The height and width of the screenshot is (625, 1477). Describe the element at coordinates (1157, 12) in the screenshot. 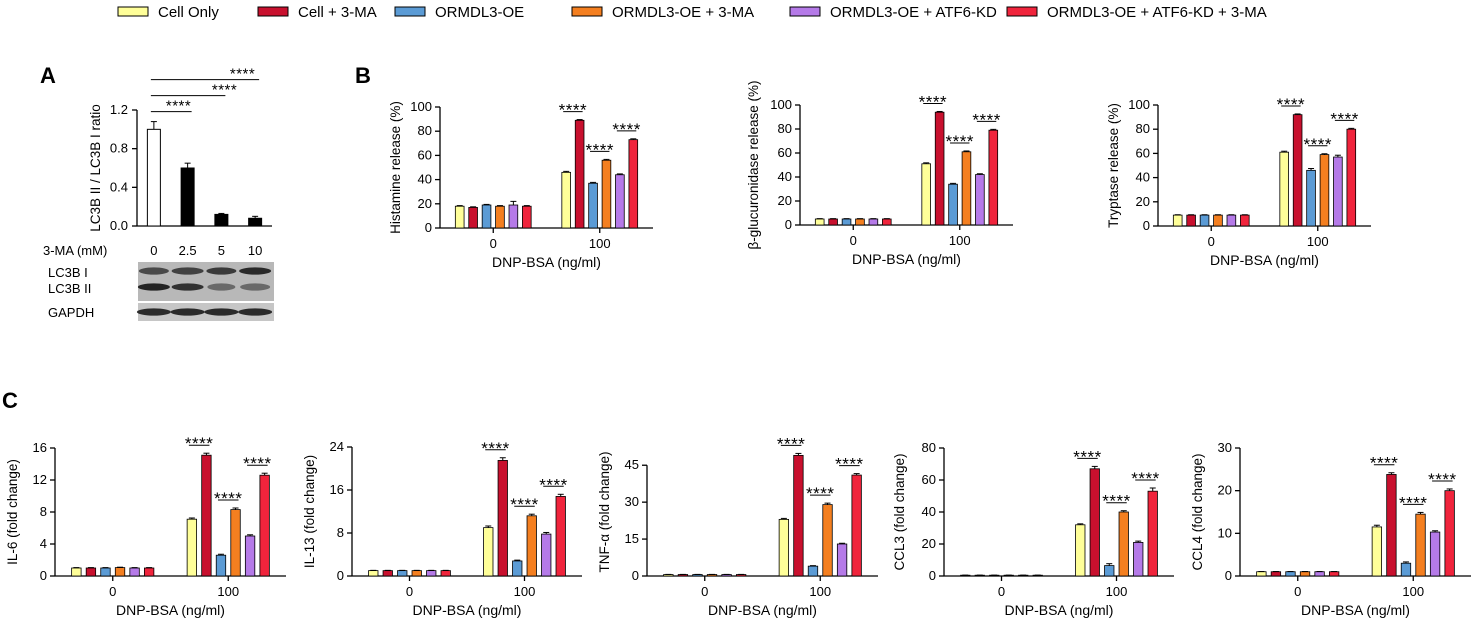

I see `legend-label: ORMDL3-OE + ATF6-KD + 3-MA` at that location.